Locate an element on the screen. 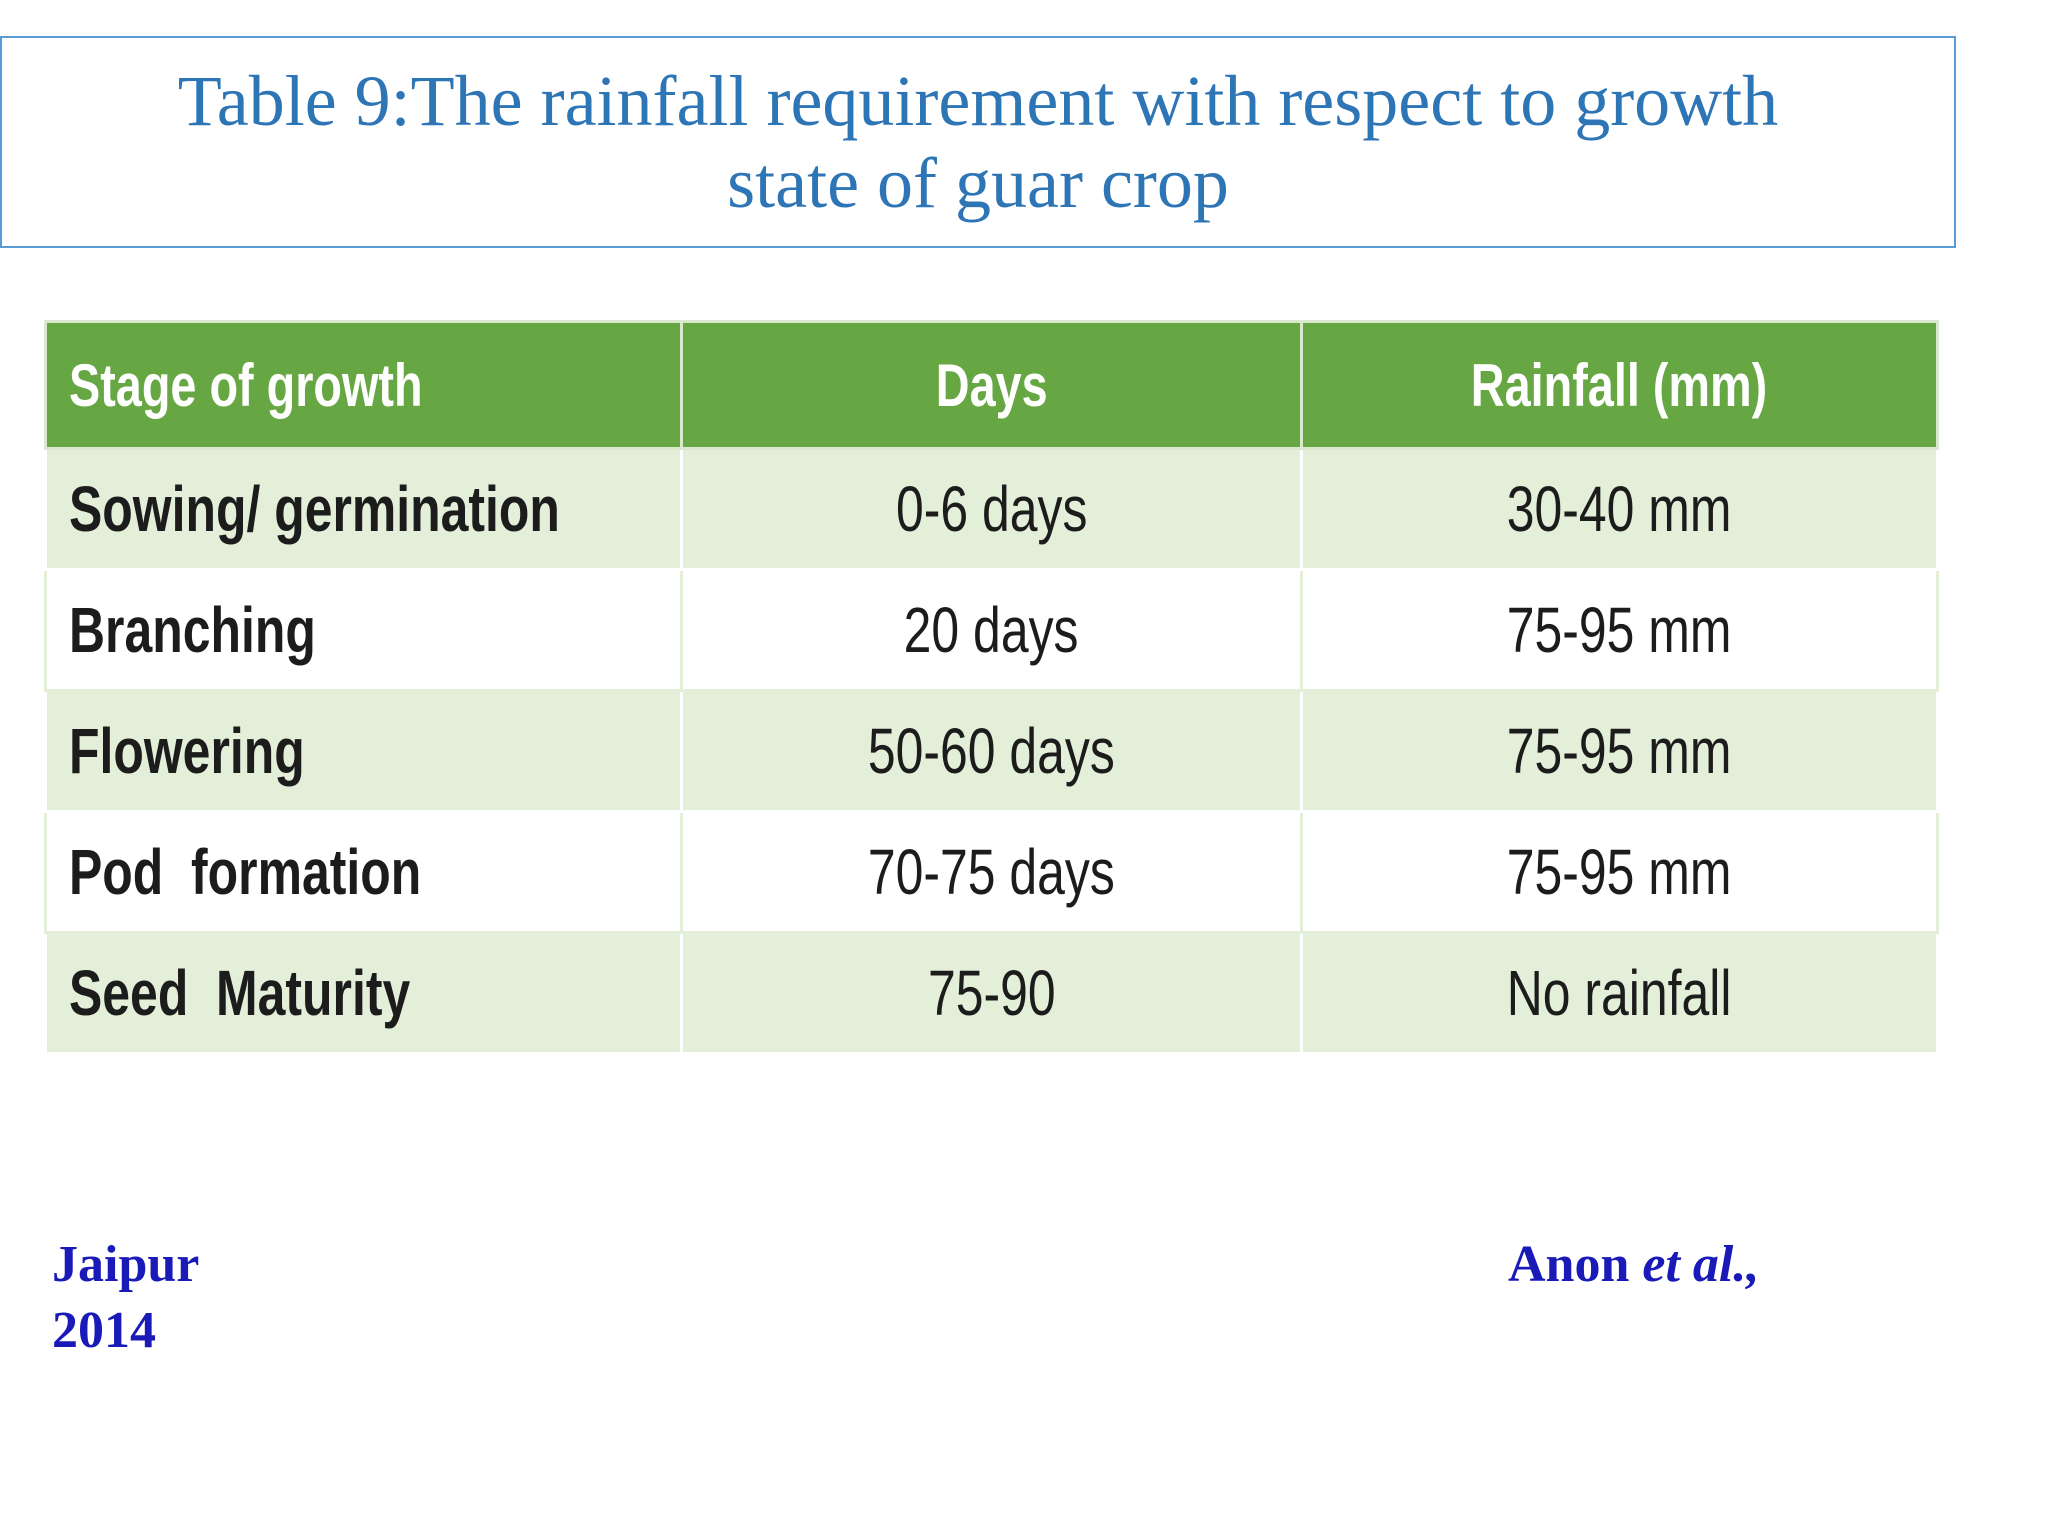 The width and height of the screenshot is (2048, 1536). footer-location: Jaipur is located at coordinates (126, 1264).